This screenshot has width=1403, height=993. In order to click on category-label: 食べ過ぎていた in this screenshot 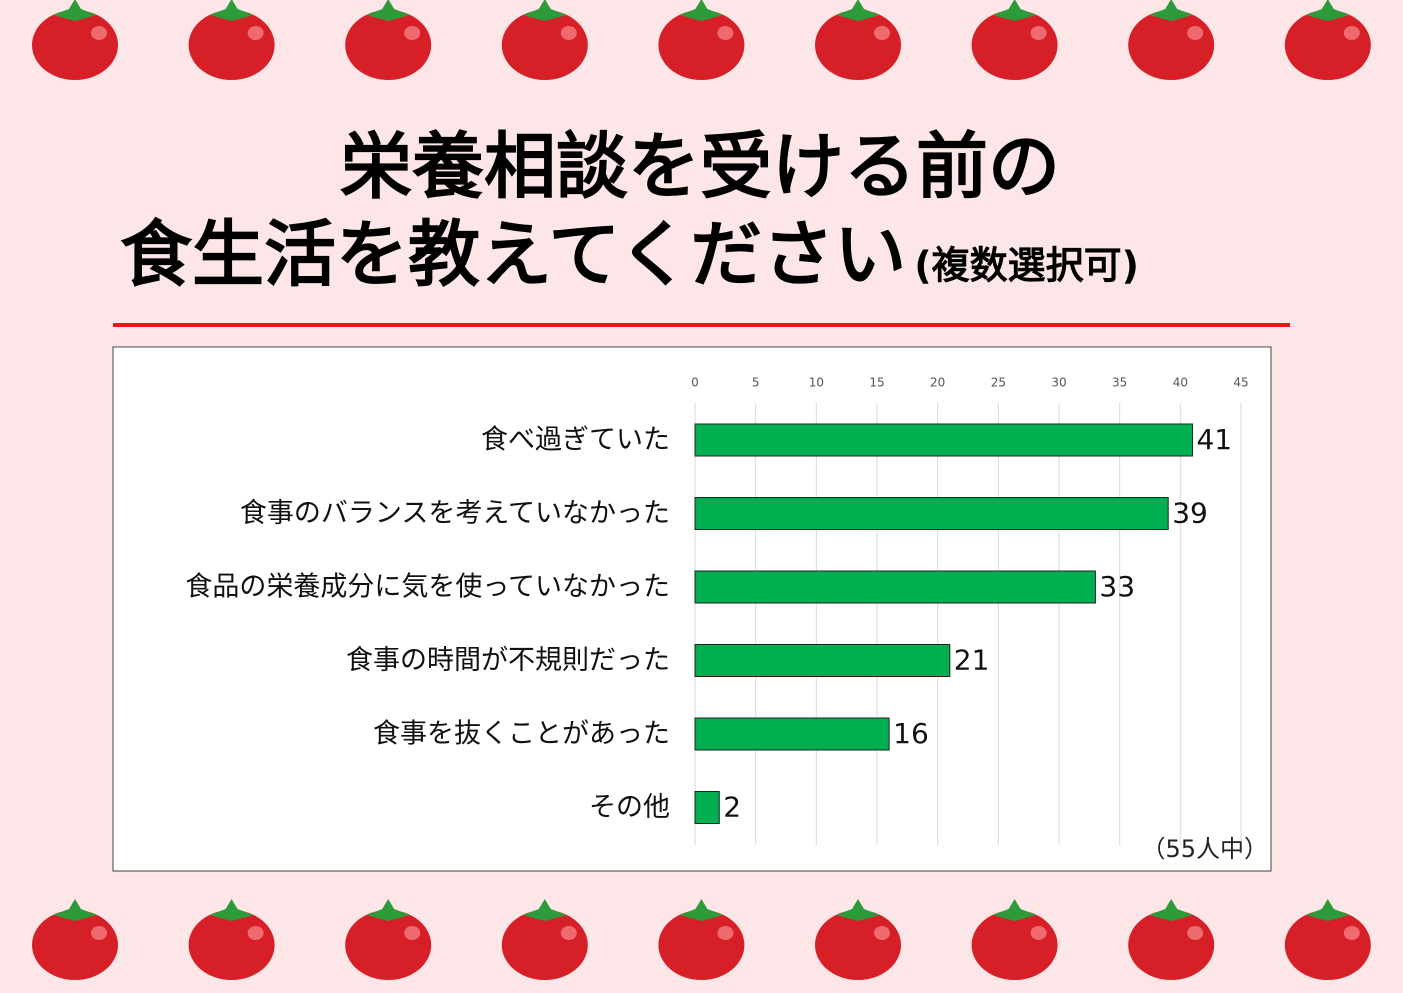, I will do `click(575, 440)`.